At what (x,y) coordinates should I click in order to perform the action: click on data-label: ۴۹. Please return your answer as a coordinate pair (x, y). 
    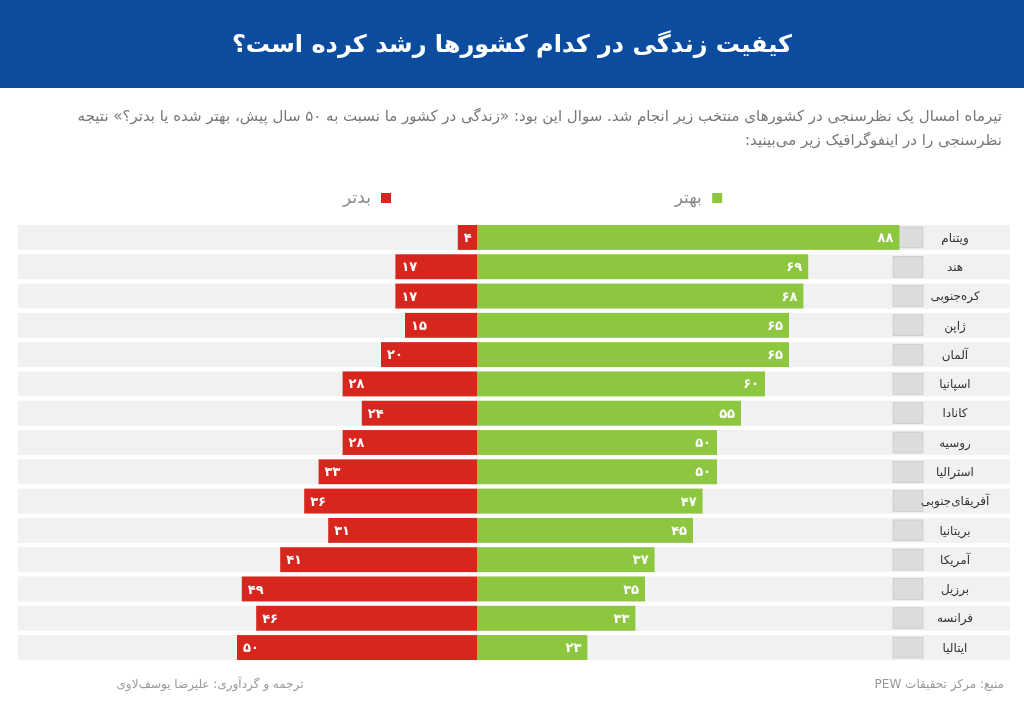
    Looking at the image, I should click on (255, 589).